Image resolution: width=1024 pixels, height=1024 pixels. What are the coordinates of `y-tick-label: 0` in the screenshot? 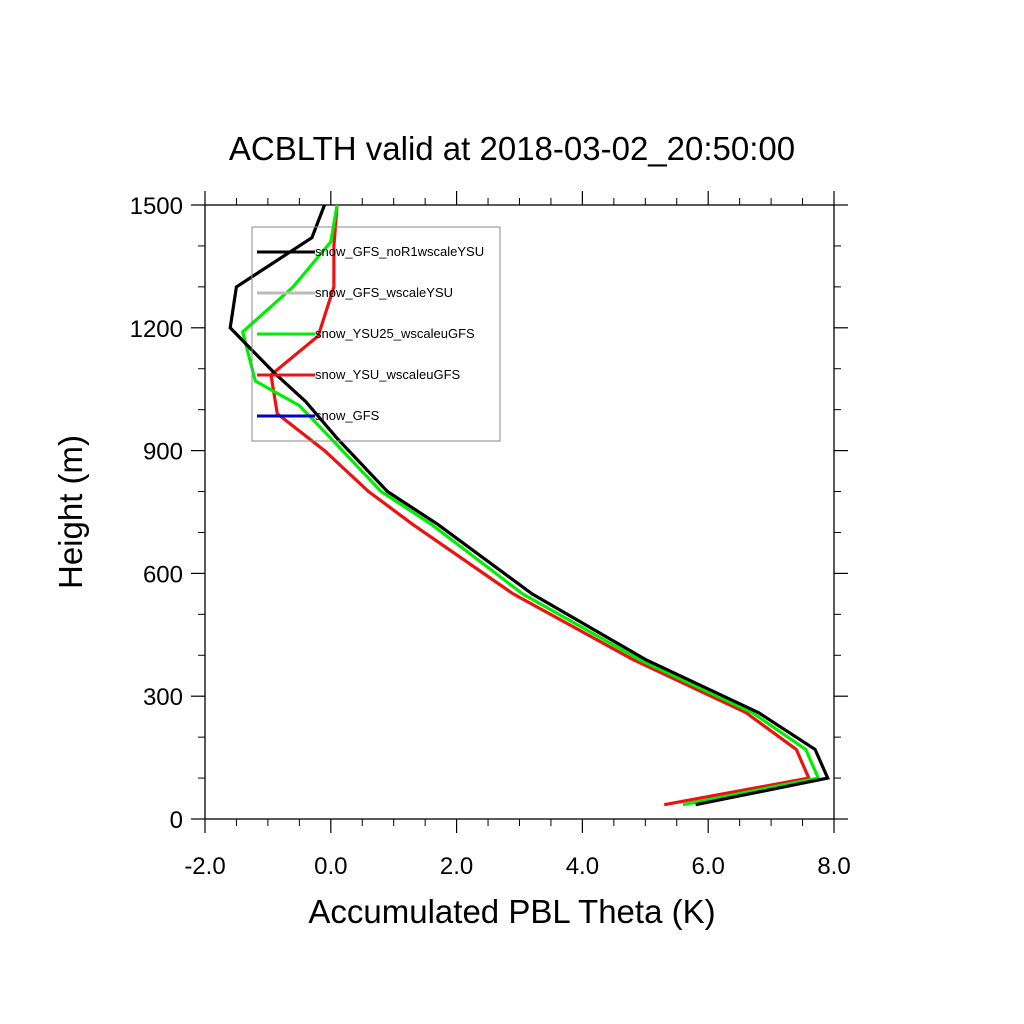 It's located at (176, 820).